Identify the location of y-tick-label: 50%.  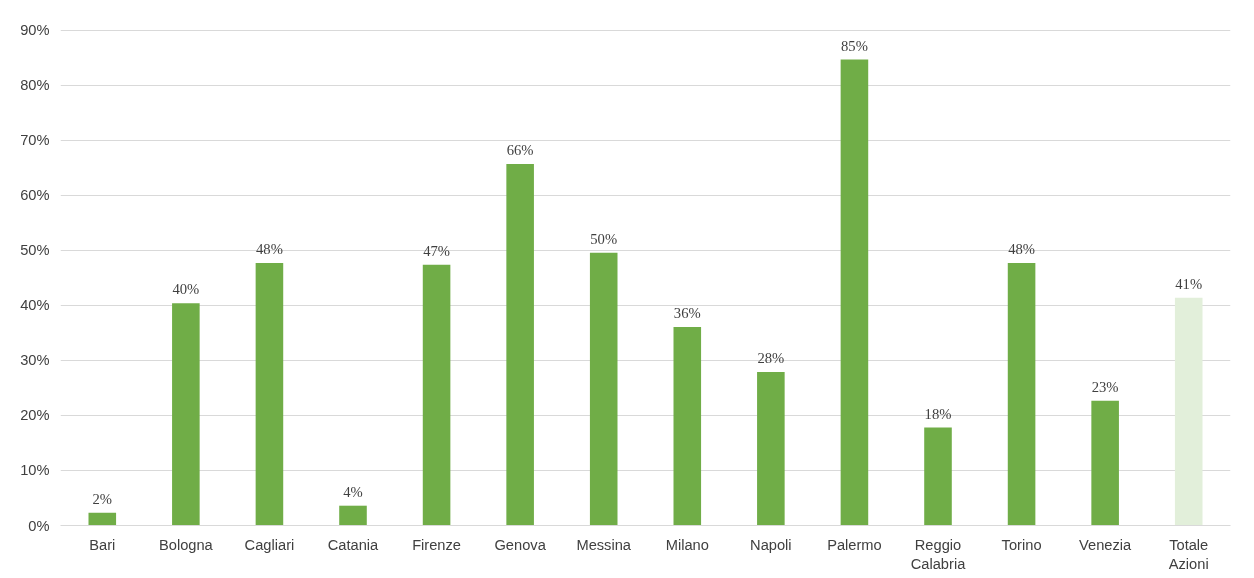
(35, 250).